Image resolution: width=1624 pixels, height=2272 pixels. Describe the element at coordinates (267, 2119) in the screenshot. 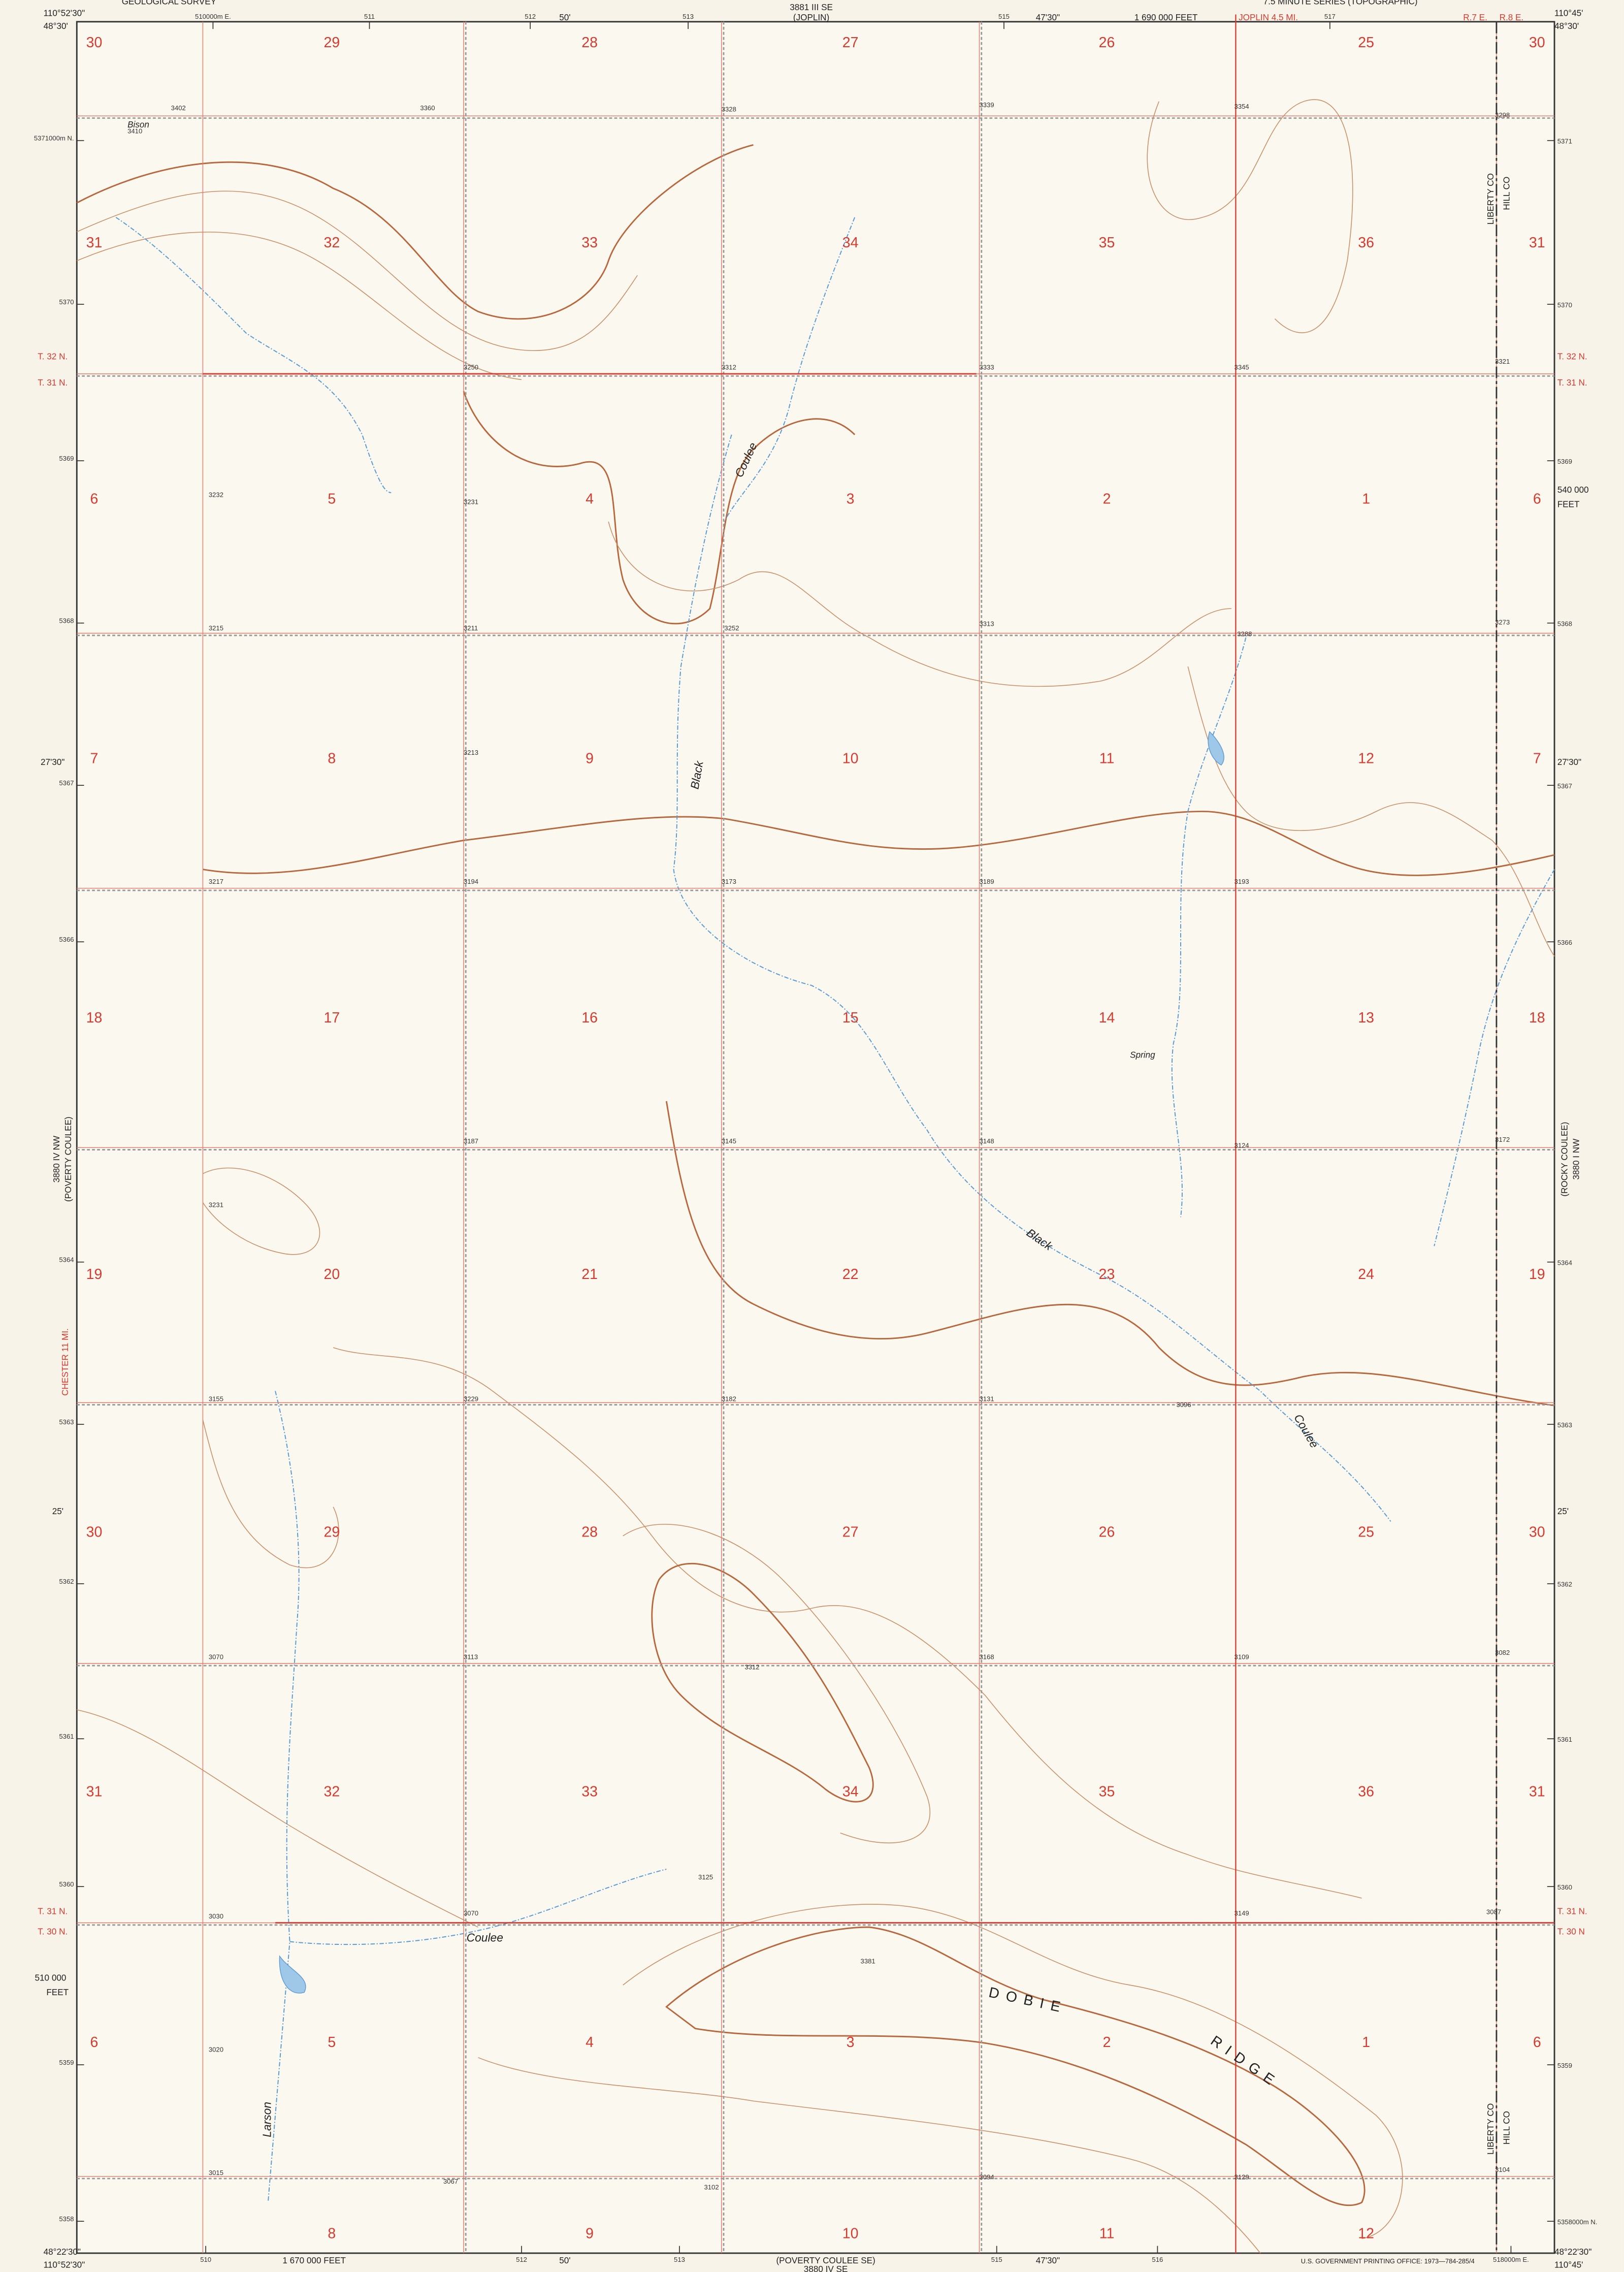

I see `place-name: Larson` at that location.